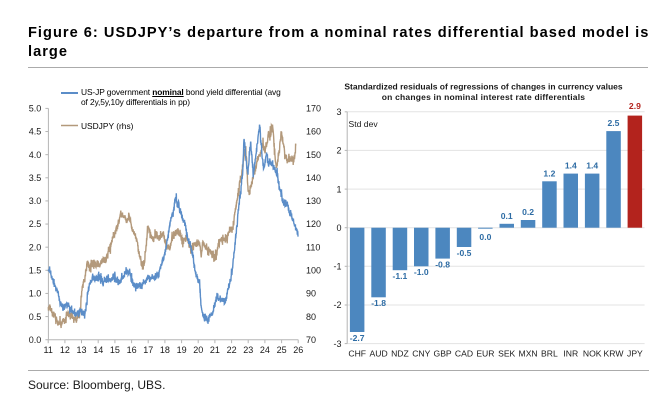 Image resolution: width=660 pixels, height=413 pixels. Describe the element at coordinates (313, 271) in the screenshot. I see `svg-text: 100` at that location.